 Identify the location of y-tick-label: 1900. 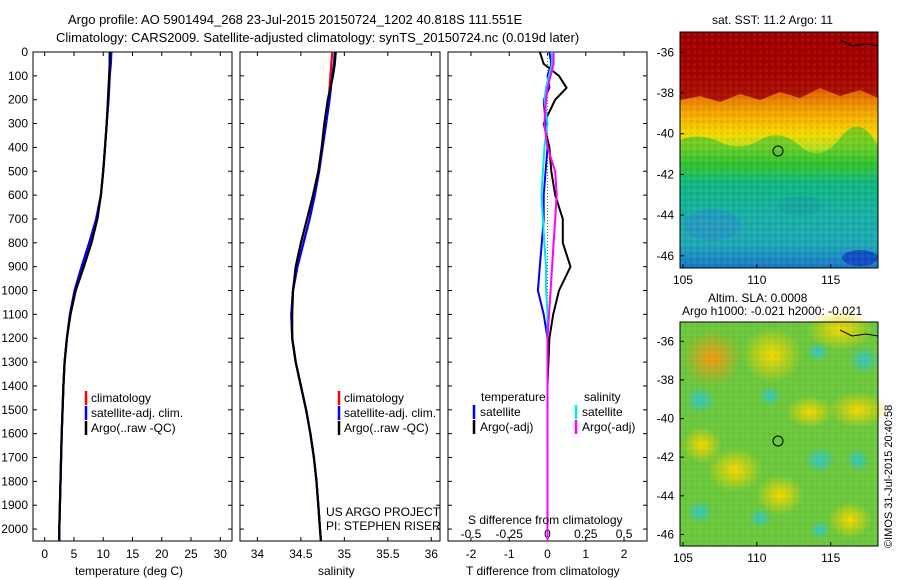
(14, 505).